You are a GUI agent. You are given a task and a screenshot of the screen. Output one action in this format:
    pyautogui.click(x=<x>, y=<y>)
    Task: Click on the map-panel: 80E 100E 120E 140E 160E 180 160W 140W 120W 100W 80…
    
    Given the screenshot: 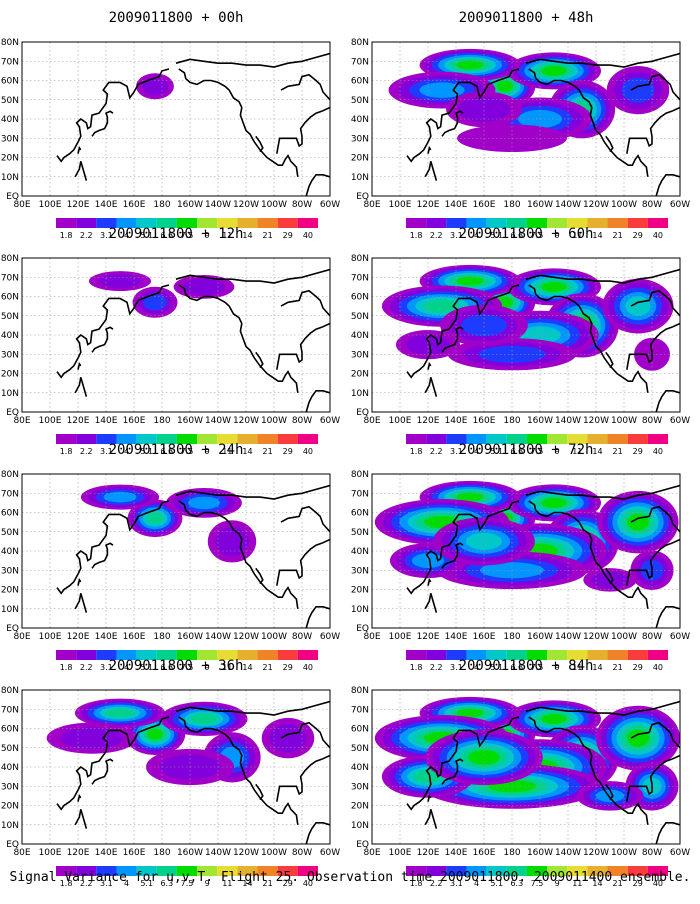 What is the action you would take?
    pyautogui.click(x=520, y=571)
    